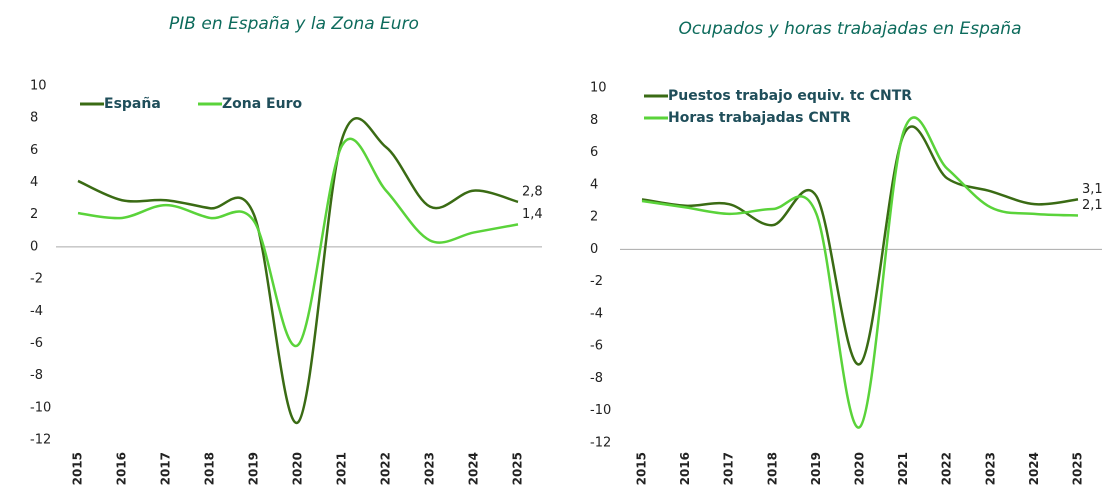 The width and height of the screenshot is (1105, 496). Describe the element at coordinates (294, 24) in the screenshot. I see `chart-title: PIB en España y la Zona Euro` at that location.